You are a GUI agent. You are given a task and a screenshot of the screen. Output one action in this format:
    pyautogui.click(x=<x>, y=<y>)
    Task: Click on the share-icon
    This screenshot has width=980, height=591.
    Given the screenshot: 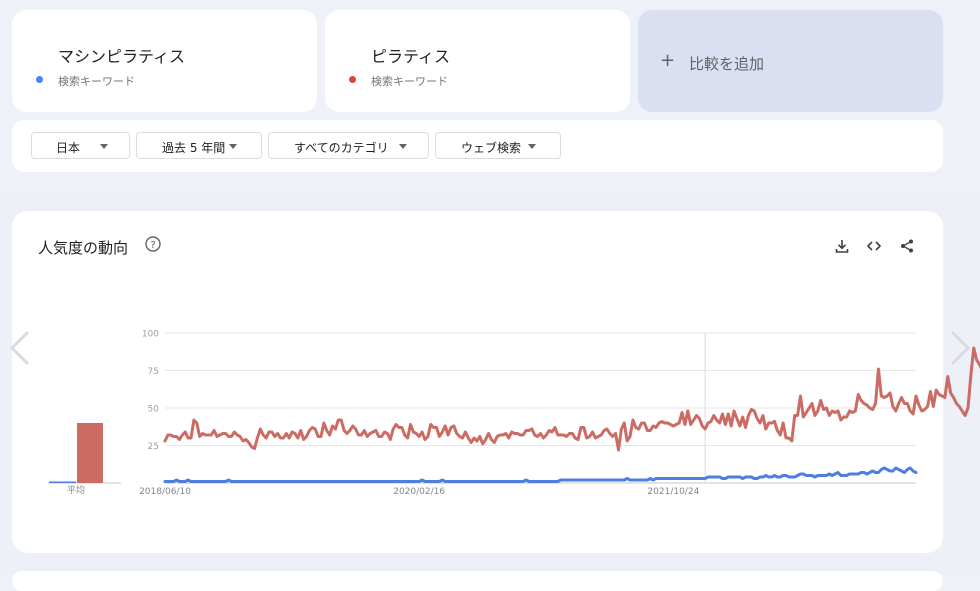 What is the action you would take?
    pyautogui.click(x=907, y=246)
    